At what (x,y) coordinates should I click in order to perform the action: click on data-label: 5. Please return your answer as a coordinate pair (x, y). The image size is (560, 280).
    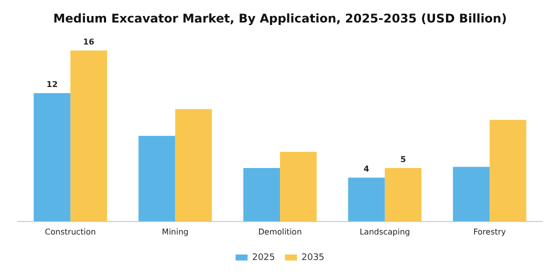
    Looking at the image, I should click on (403, 159).